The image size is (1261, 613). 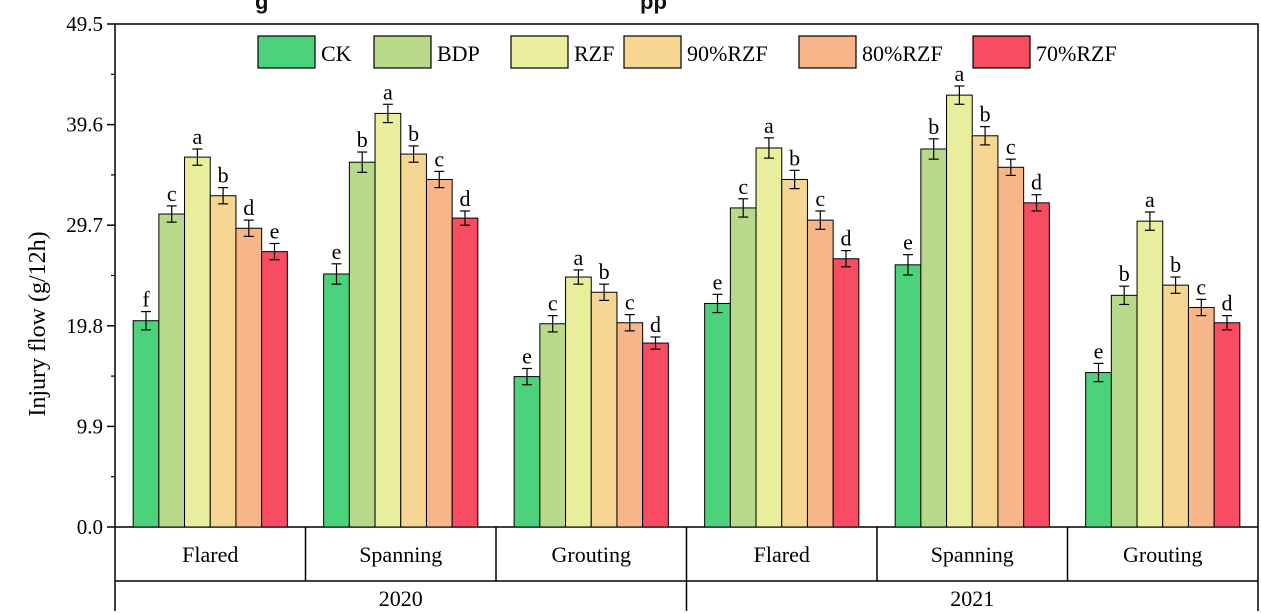 I want to click on y-axis-label: Injury flow (g/12h), so click(x=38, y=323).